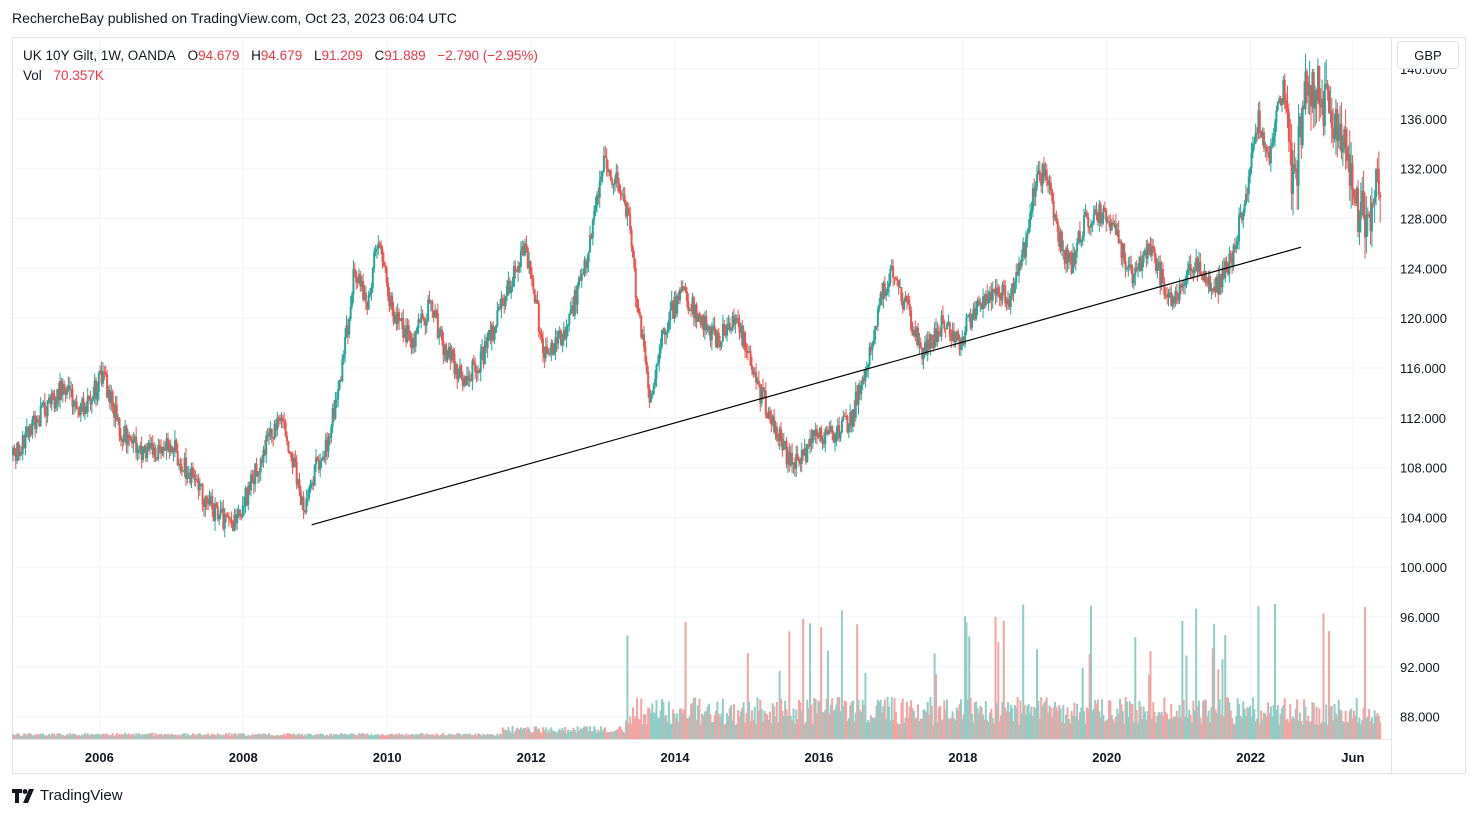 Image resolution: width=1480 pixels, height=818 pixels. Describe the element at coordinates (99, 55) in the screenshot. I see `legend-symbol: UK 10Y Gilt, 1W, OANDA` at that location.